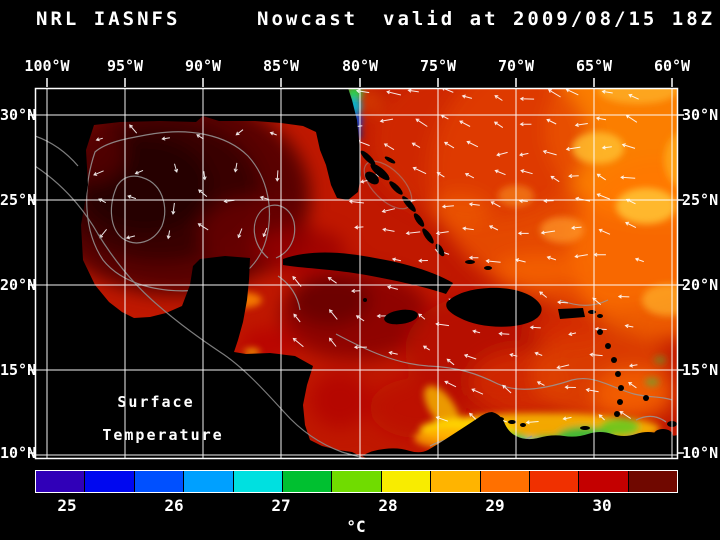 Image resolution: width=720 pixels, height=540 pixels. What do you see at coordinates (495, 505) in the screenshot?
I see `colorbar-tick-label: 29` at bounding box center [495, 505].